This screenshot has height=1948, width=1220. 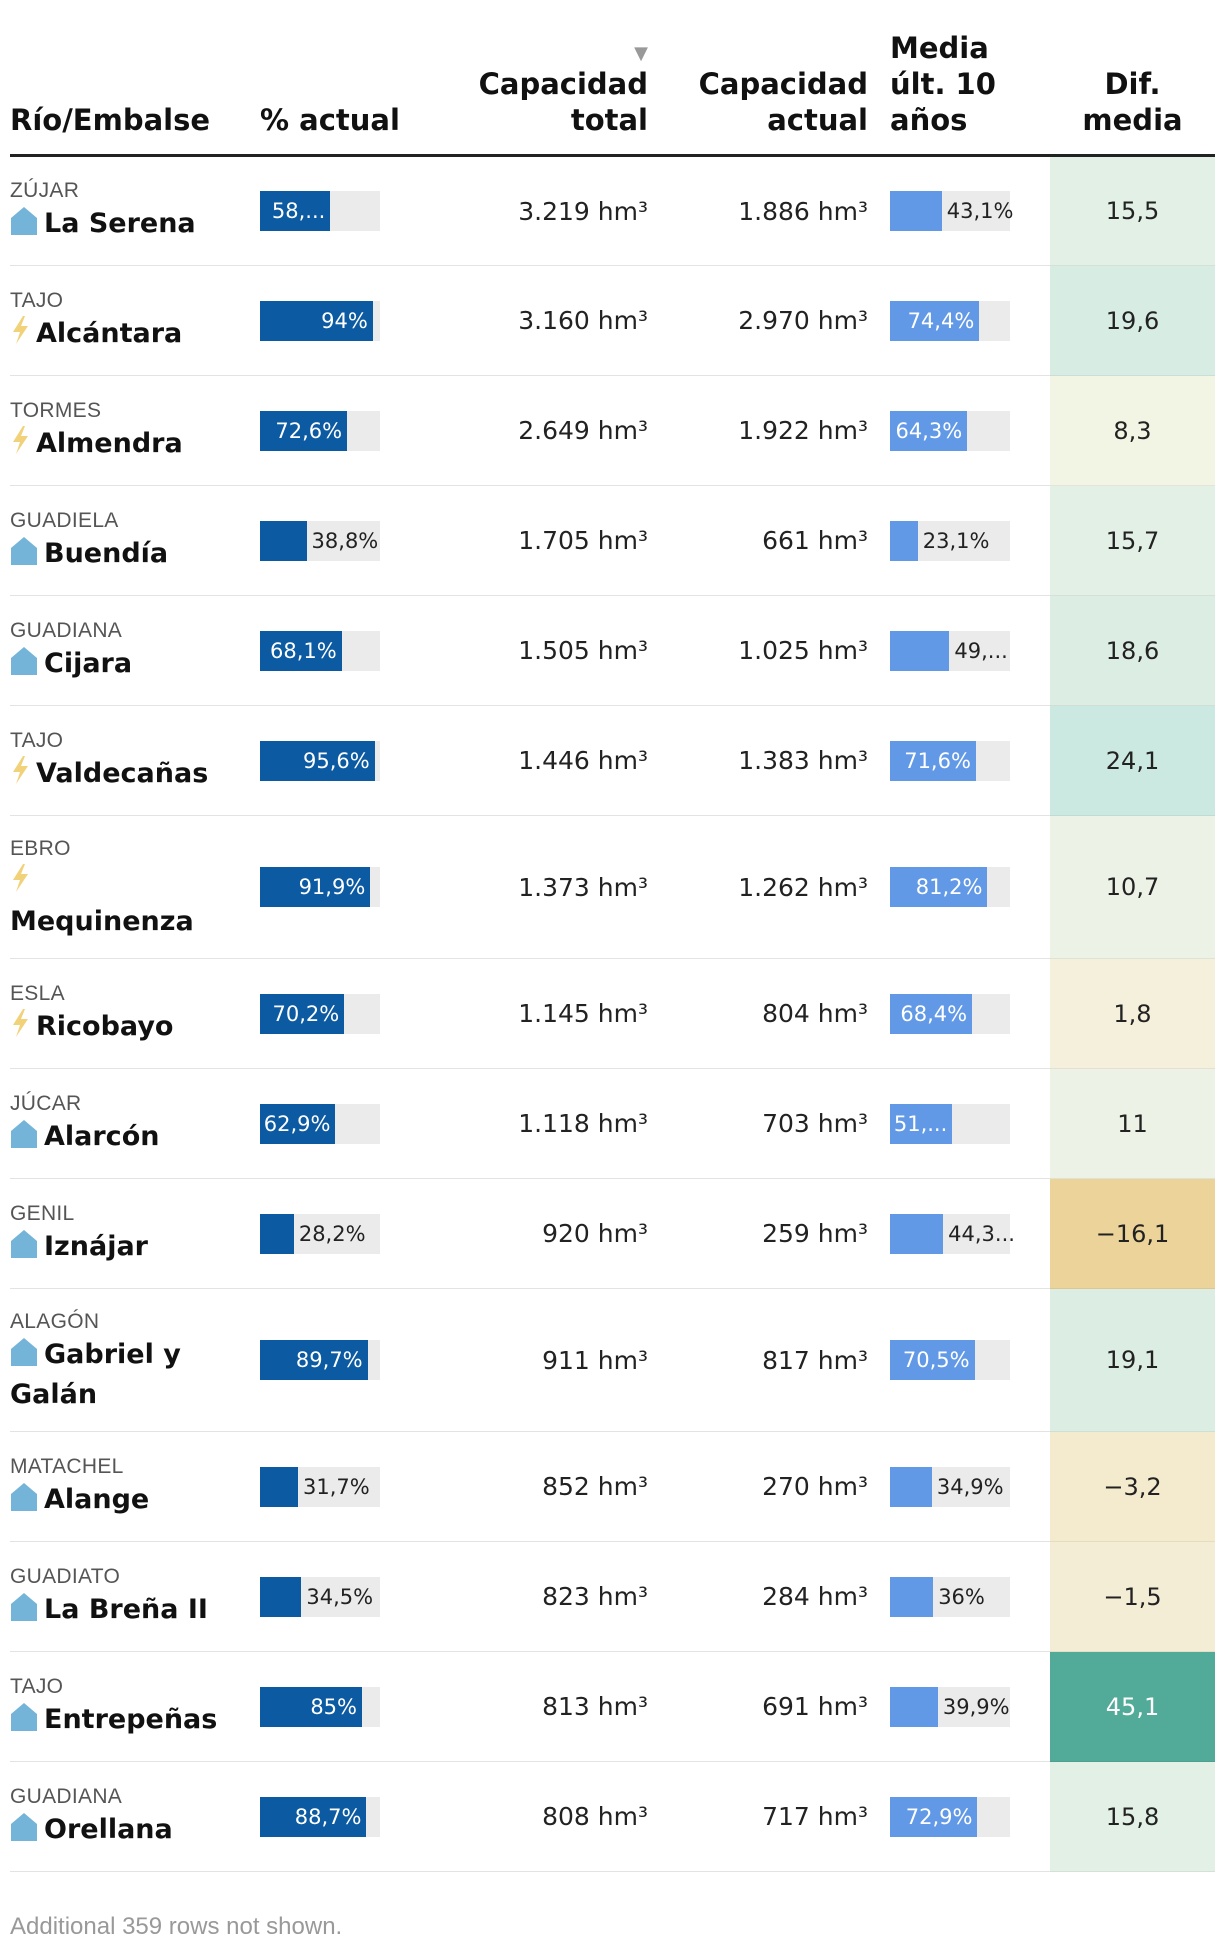 I want to click on cell-dif: −16,1, so click(x=1132, y=1233).